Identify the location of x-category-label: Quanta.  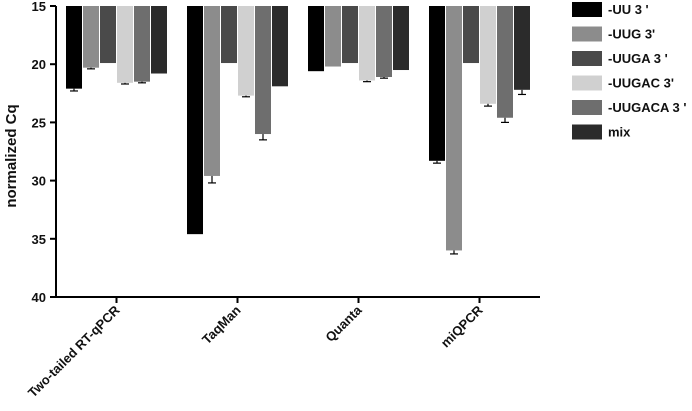
(343, 323).